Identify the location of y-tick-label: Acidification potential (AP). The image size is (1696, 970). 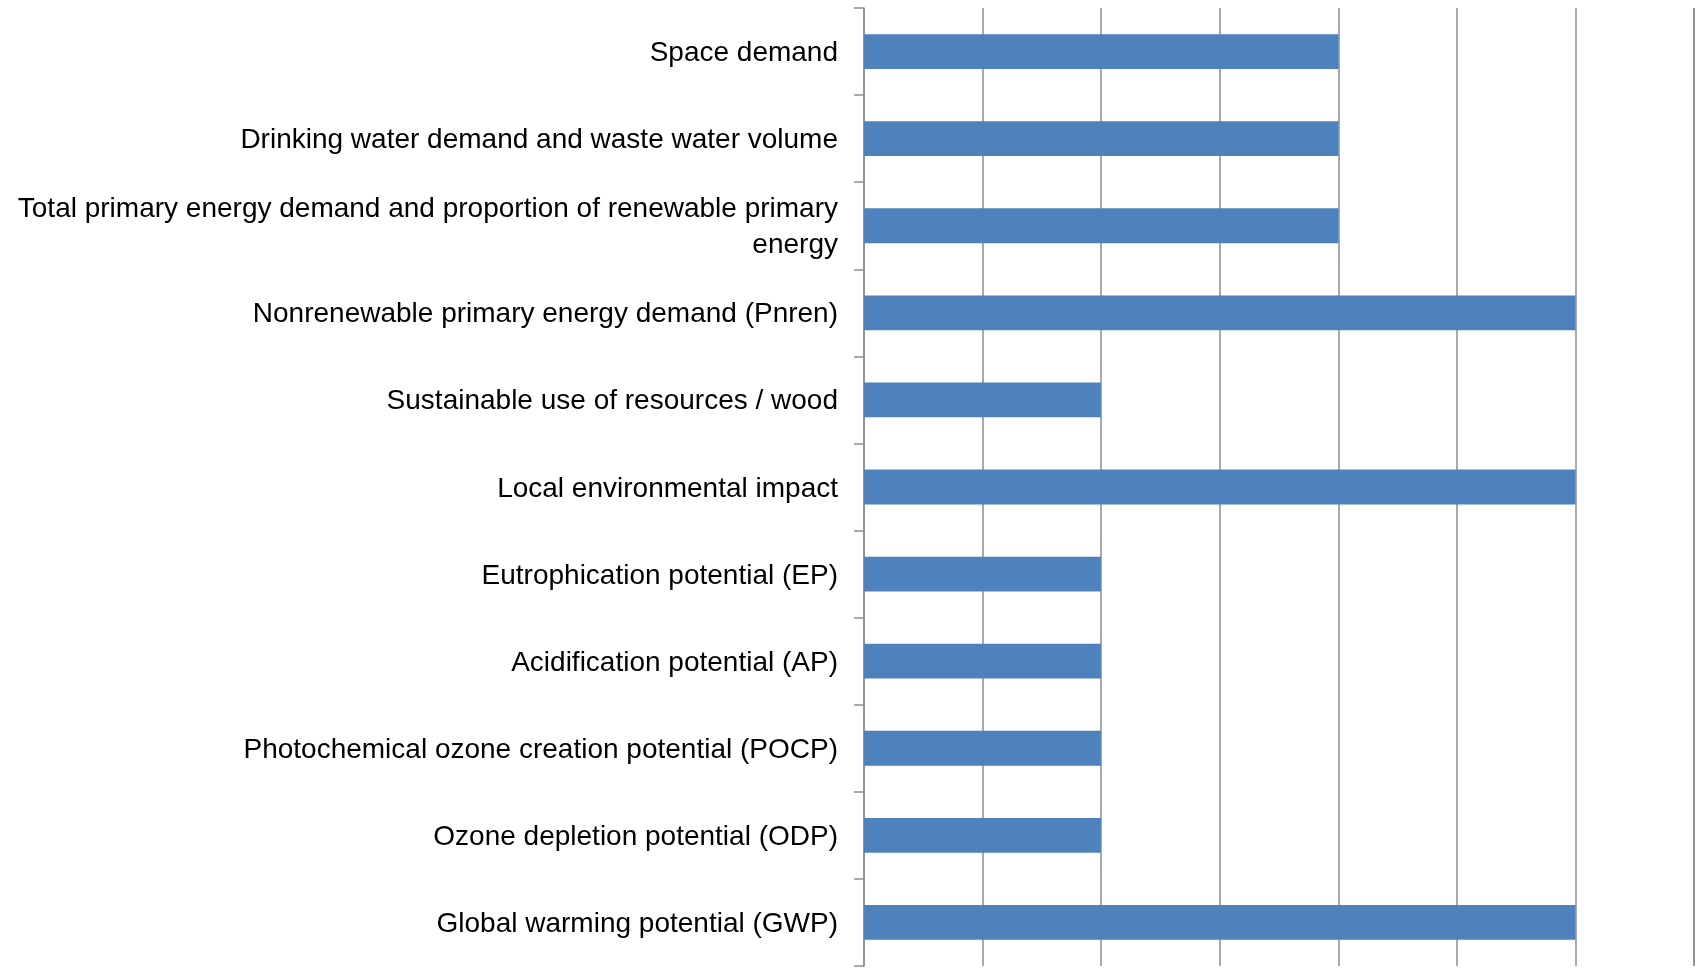
(674, 661).